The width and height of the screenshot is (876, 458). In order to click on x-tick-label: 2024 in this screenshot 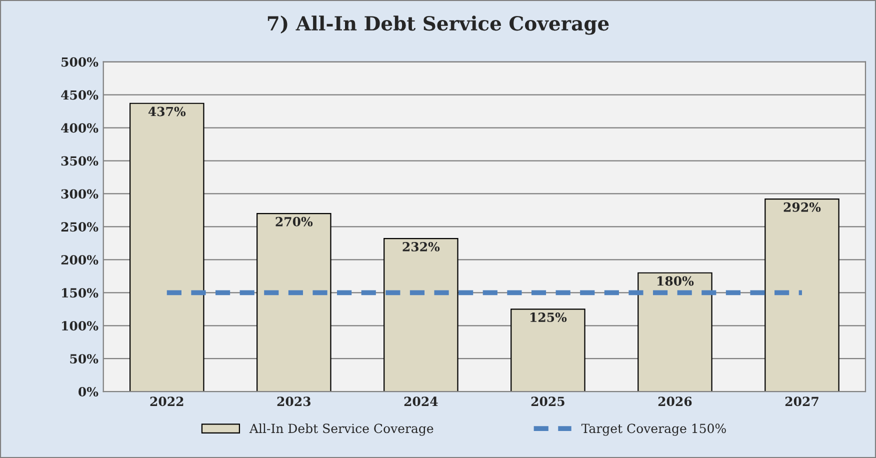, I will do `click(421, 401)`.